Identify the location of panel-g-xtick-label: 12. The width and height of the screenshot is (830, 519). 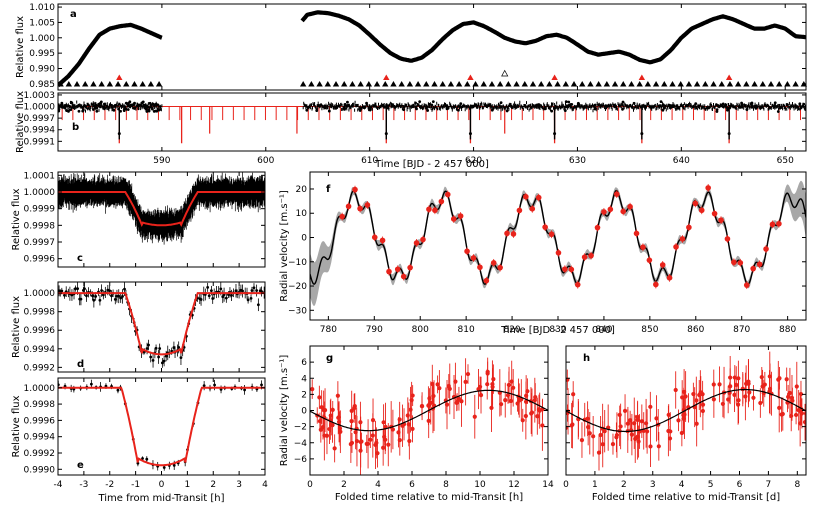
(513, 485).